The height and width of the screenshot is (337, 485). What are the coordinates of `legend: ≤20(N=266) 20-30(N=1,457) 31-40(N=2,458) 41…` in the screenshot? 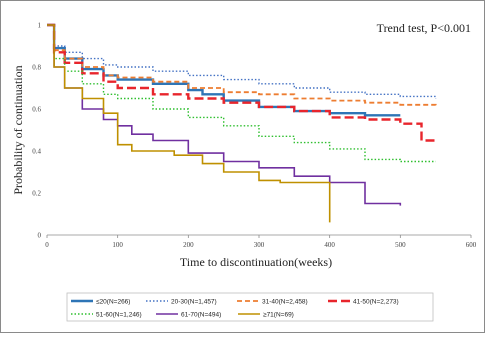 It's located at (235, 308).